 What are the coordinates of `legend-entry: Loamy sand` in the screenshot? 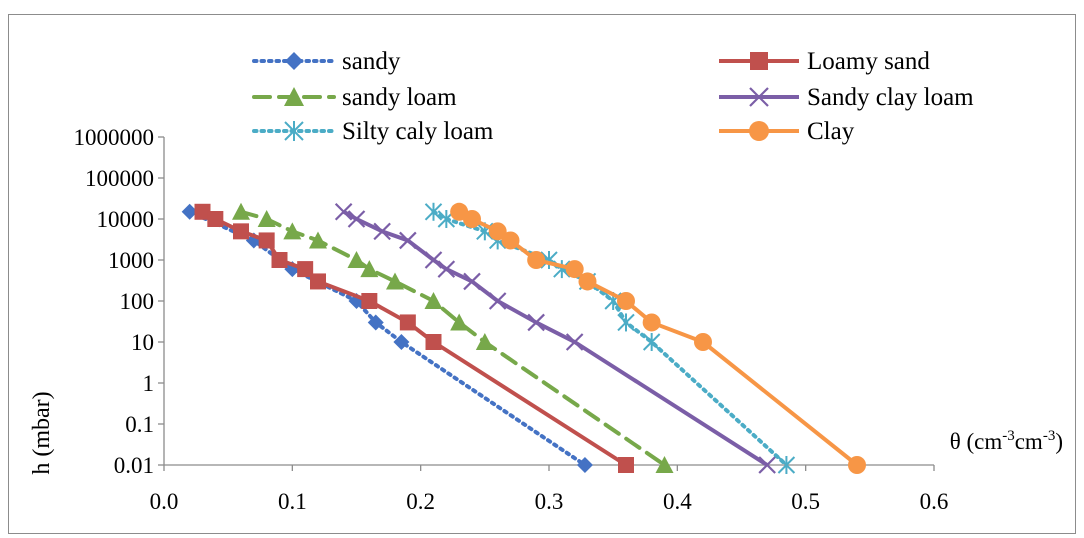 It's located at (824, 61).